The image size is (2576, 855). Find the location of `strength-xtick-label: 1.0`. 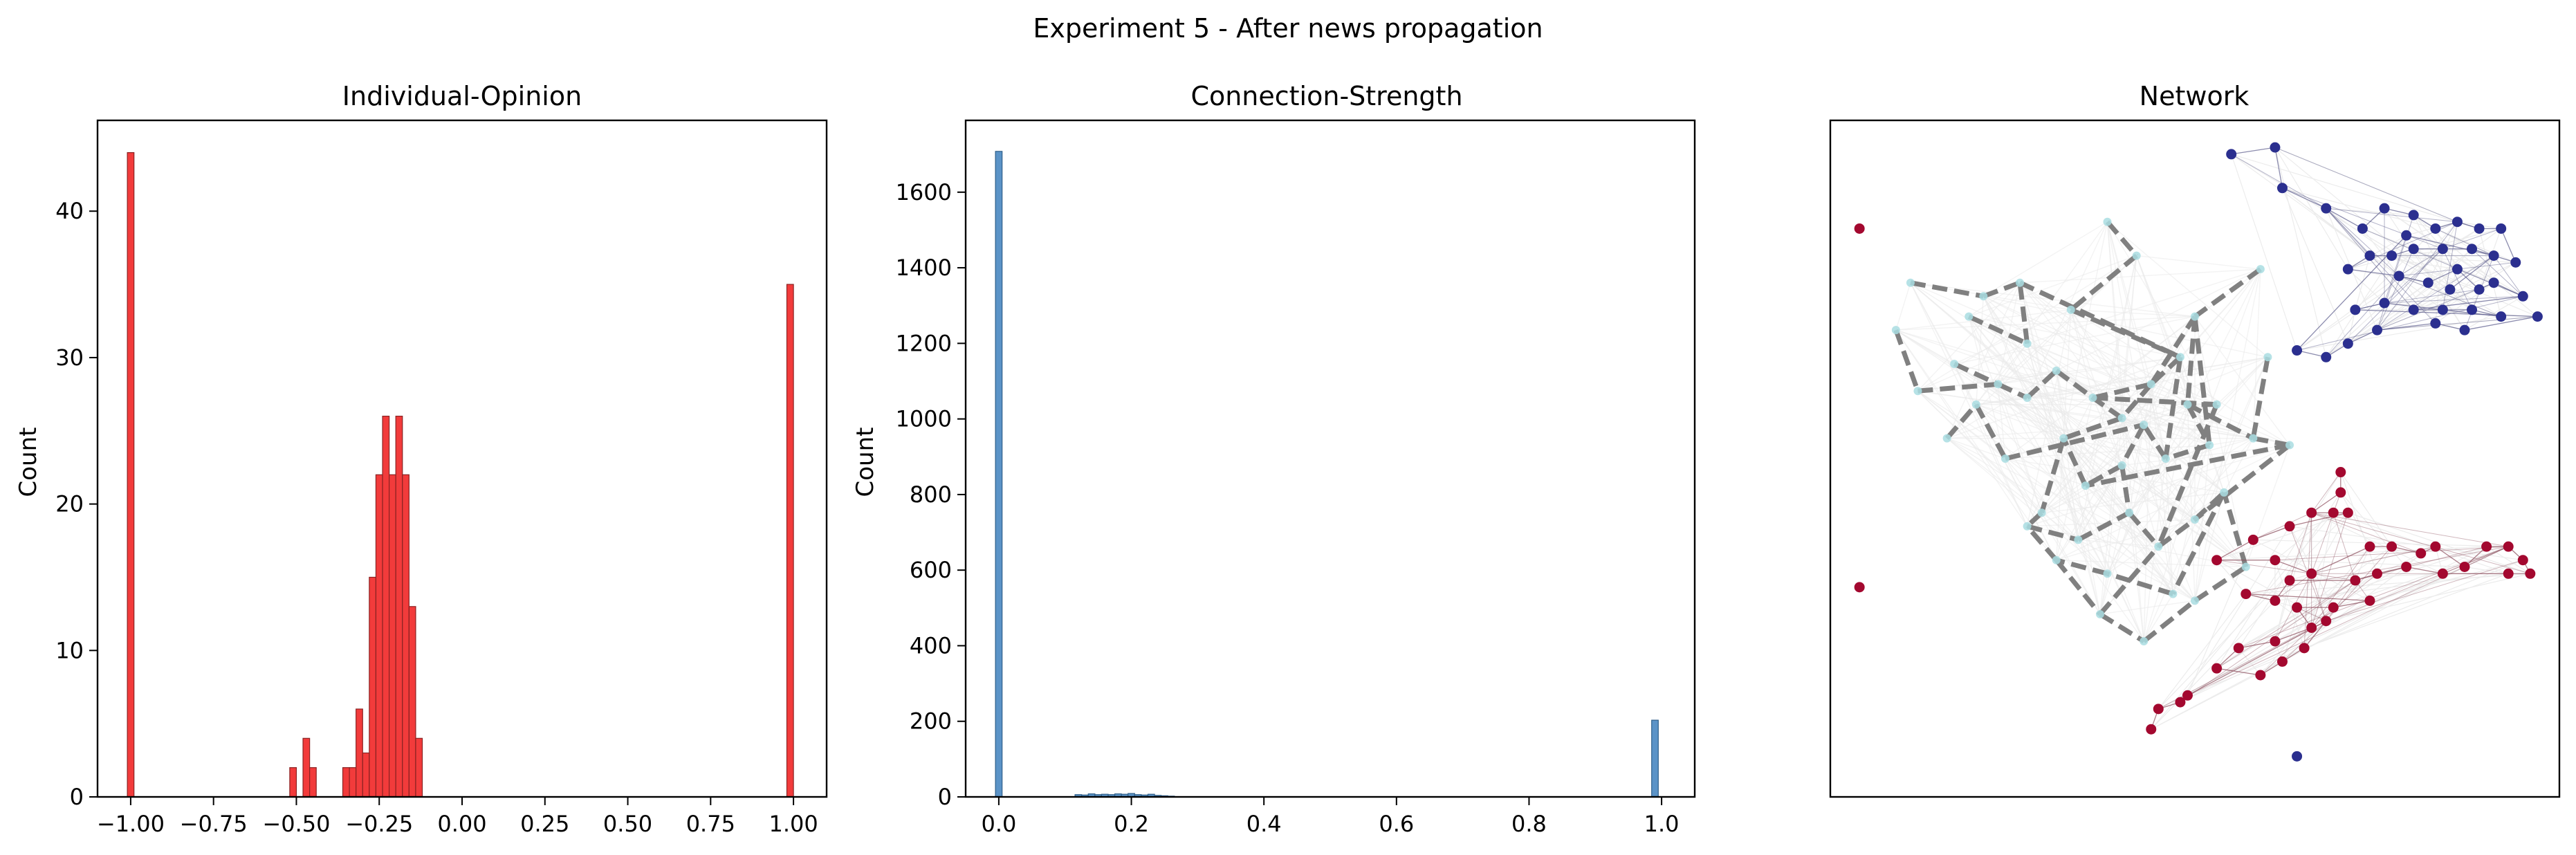

strength-xtick-label: 1.0 is located at coordinates (1662, 824).